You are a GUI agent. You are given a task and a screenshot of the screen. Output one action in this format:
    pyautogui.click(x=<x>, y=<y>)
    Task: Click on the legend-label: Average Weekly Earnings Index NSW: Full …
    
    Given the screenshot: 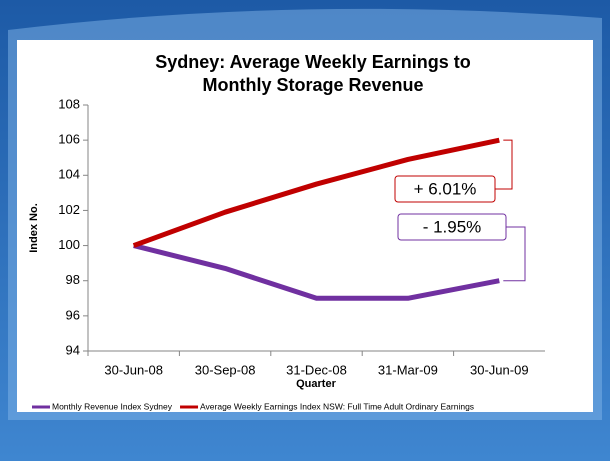 What is the action you would take?
    pyautogui.click(x=337, y=406)
    